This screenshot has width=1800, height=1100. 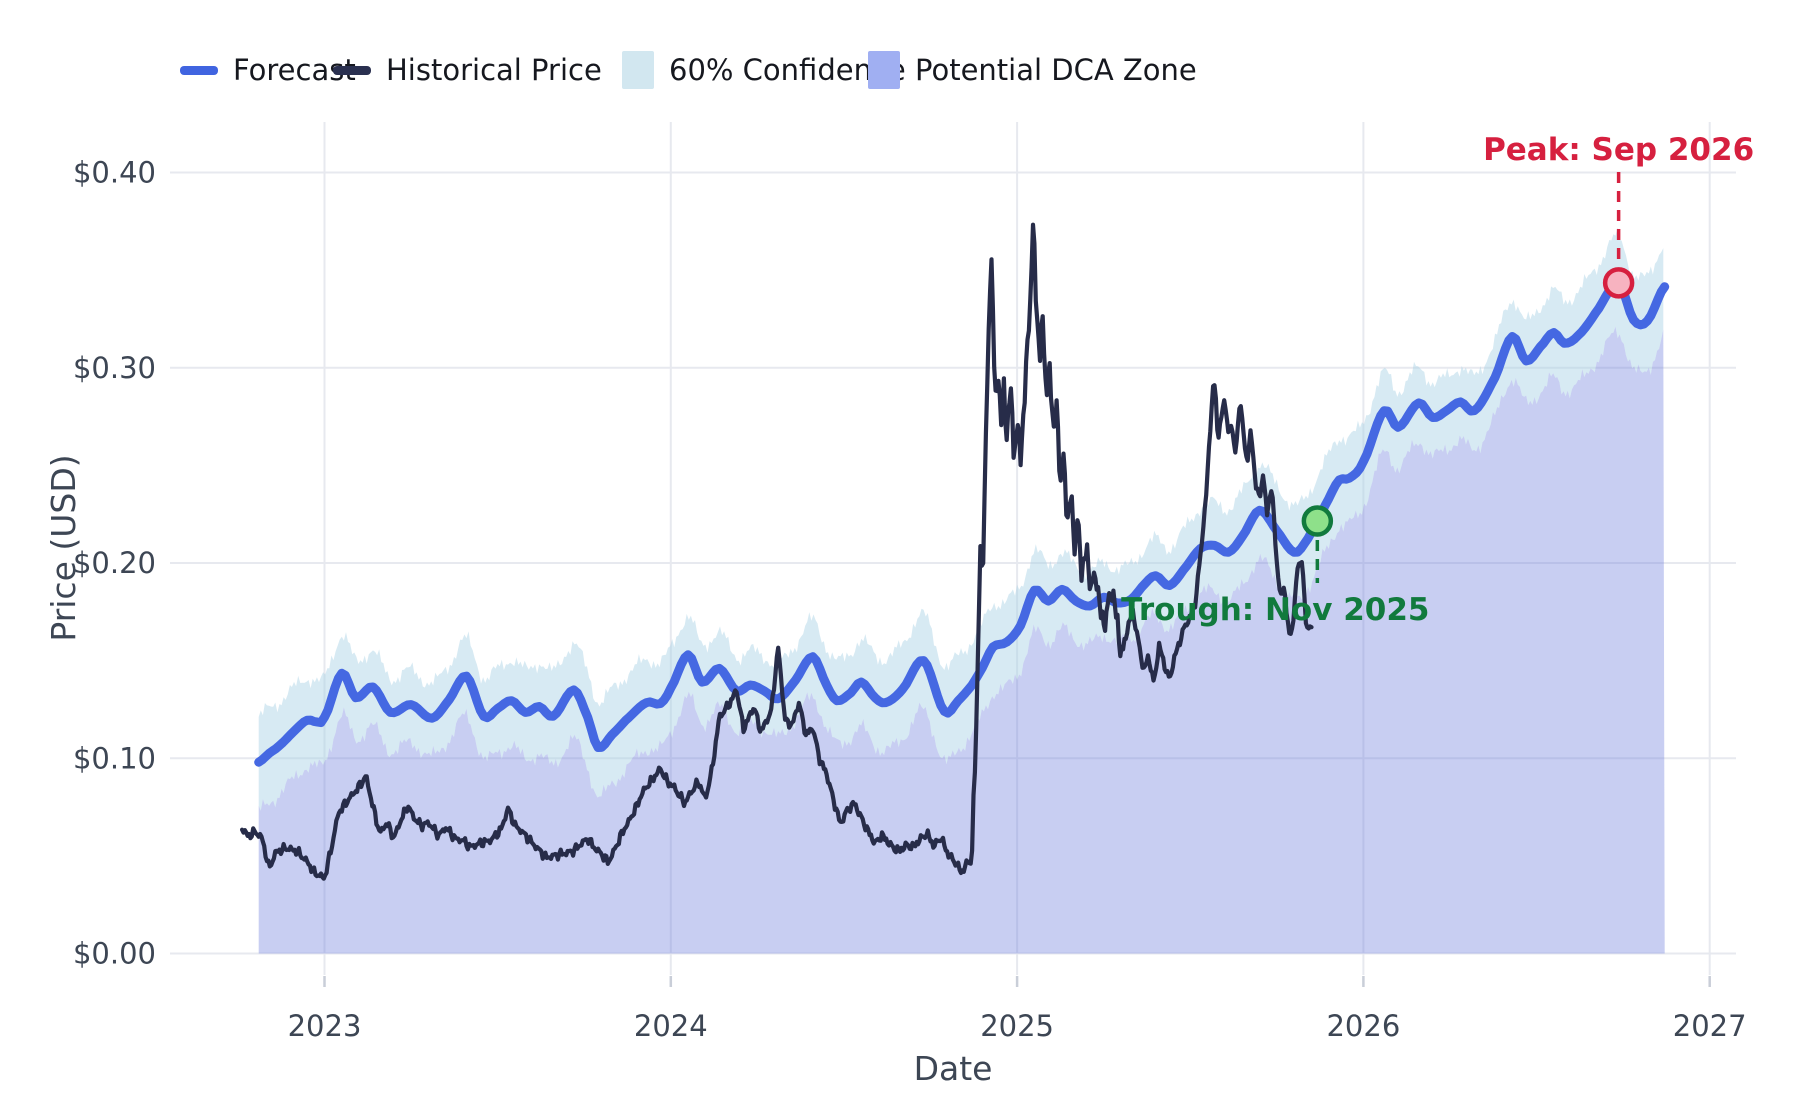 What do you see at coordinates (1710, 1026) in the screenshot?
I see `x-tick-label-2027: 2027` at bounding box center [1710, 1026].